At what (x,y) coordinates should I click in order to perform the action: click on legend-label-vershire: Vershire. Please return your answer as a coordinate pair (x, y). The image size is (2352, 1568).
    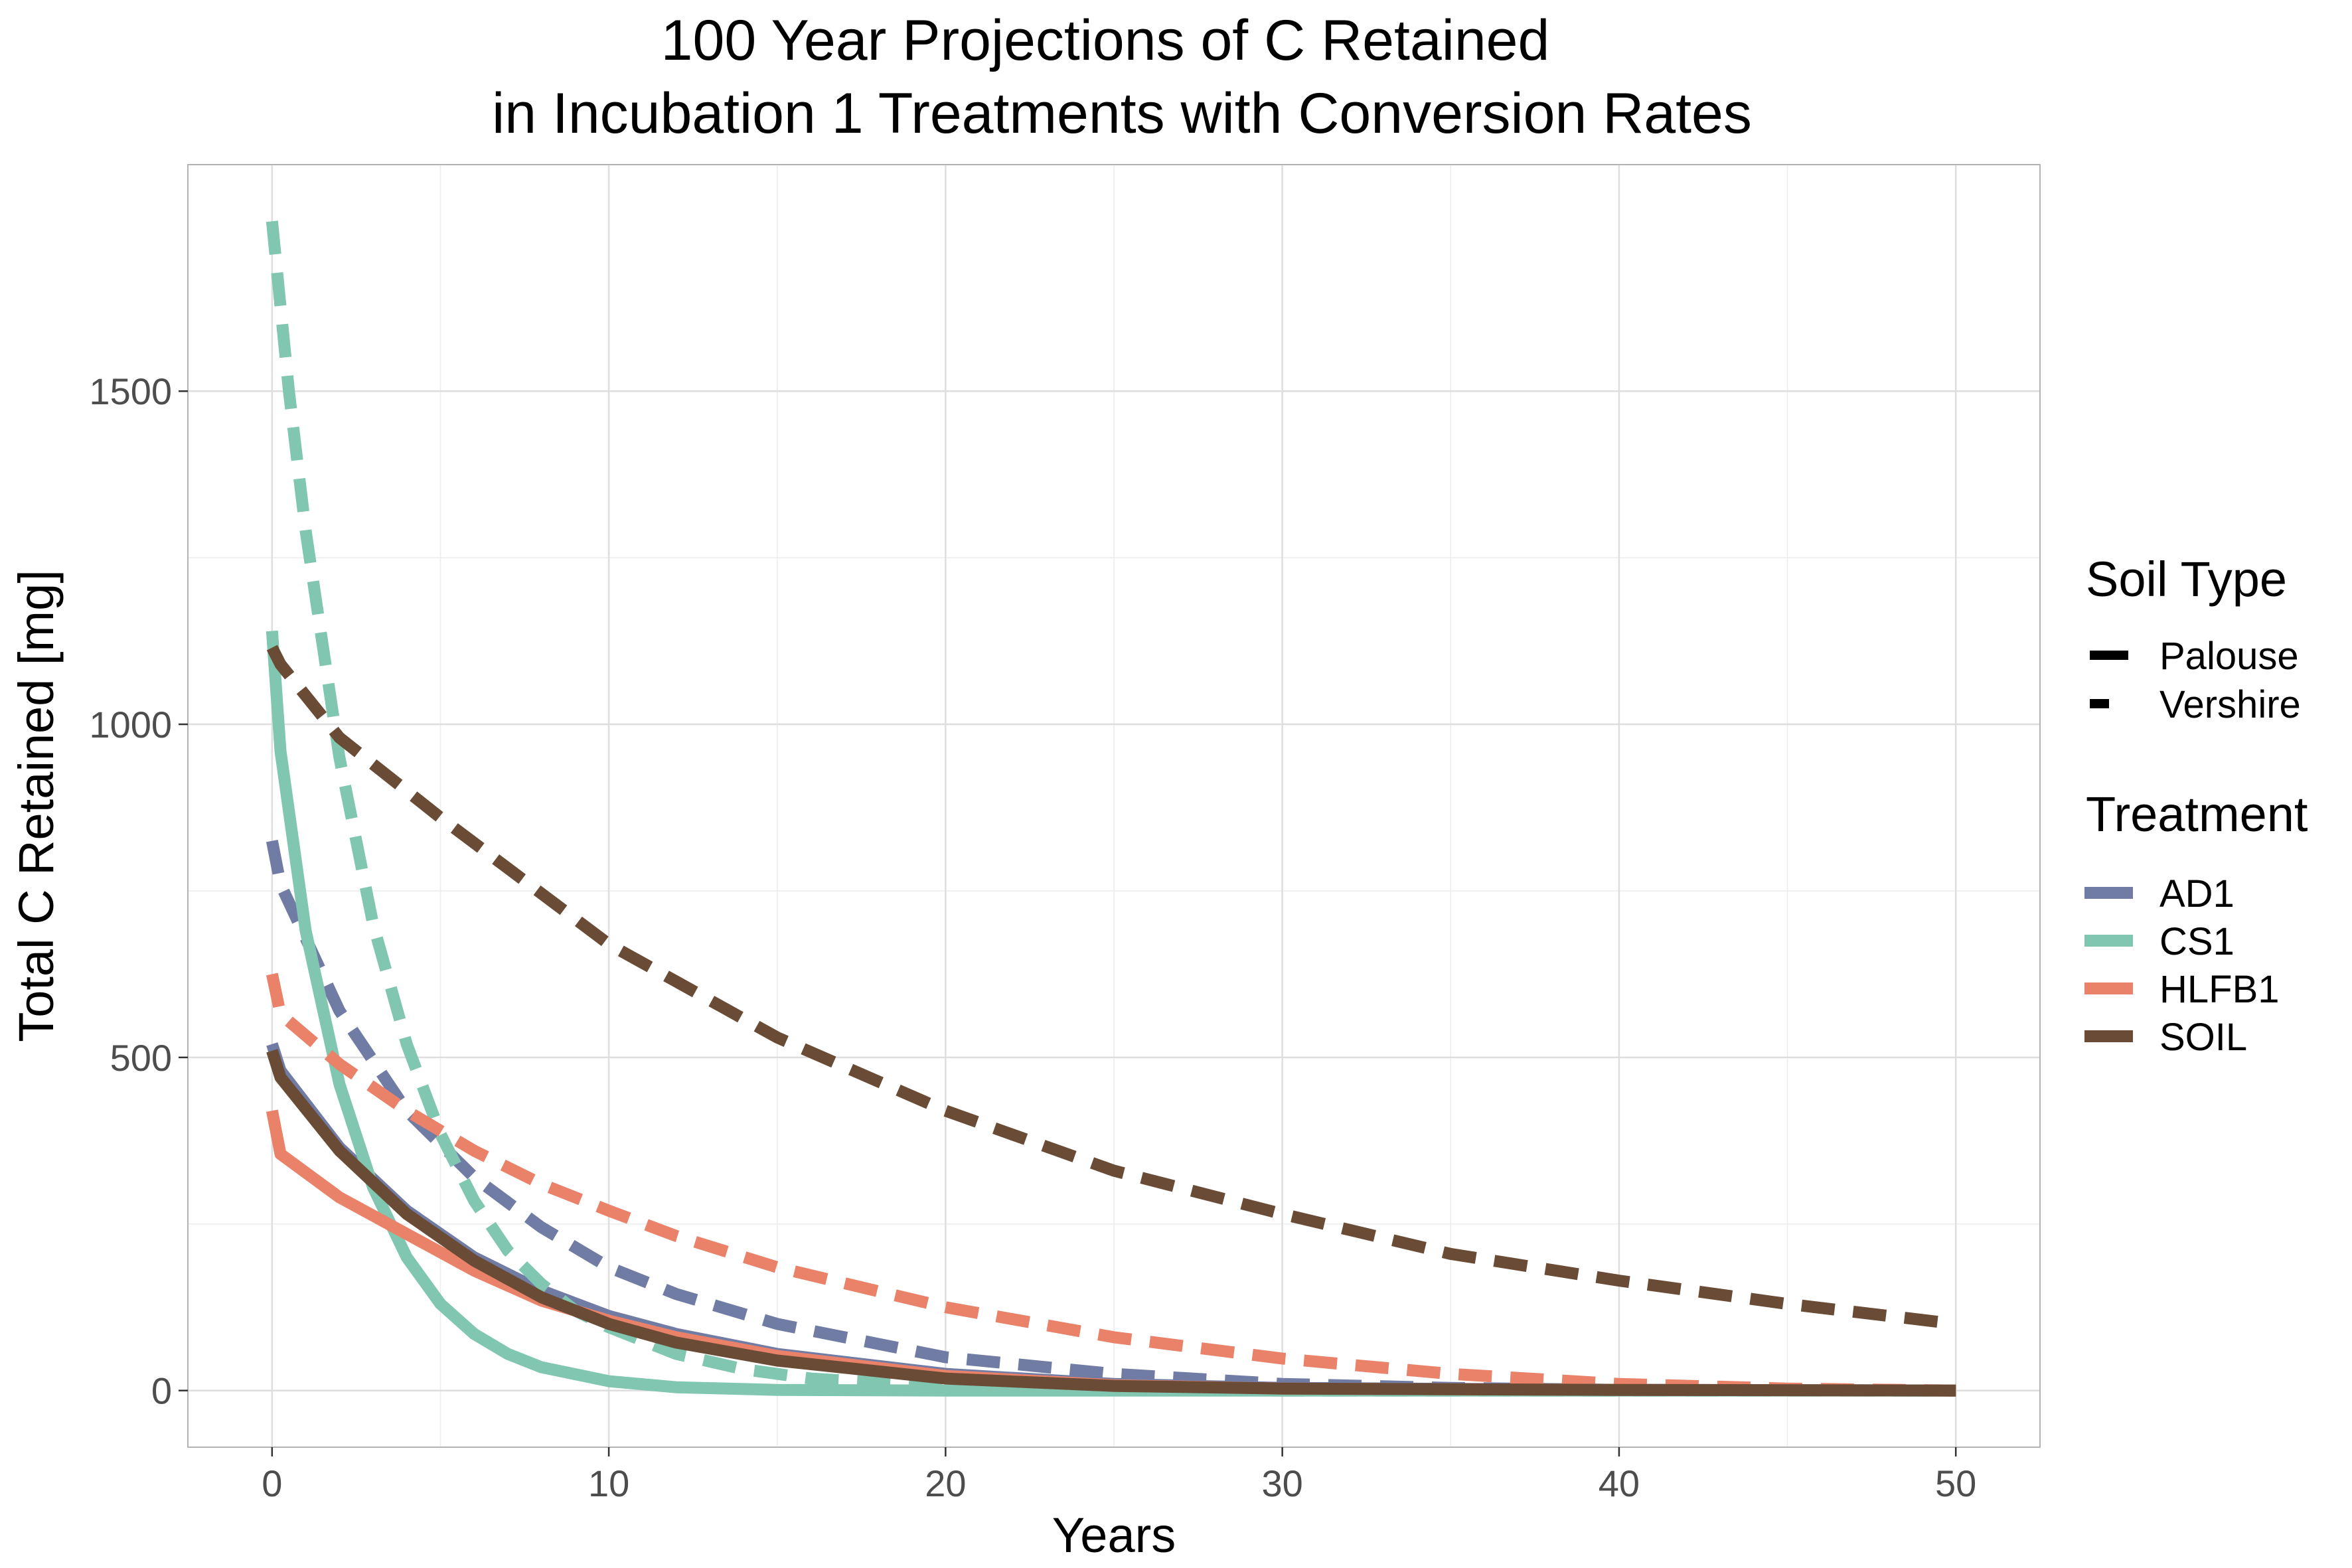
    Looking at the image, I should click on (2230, 704).